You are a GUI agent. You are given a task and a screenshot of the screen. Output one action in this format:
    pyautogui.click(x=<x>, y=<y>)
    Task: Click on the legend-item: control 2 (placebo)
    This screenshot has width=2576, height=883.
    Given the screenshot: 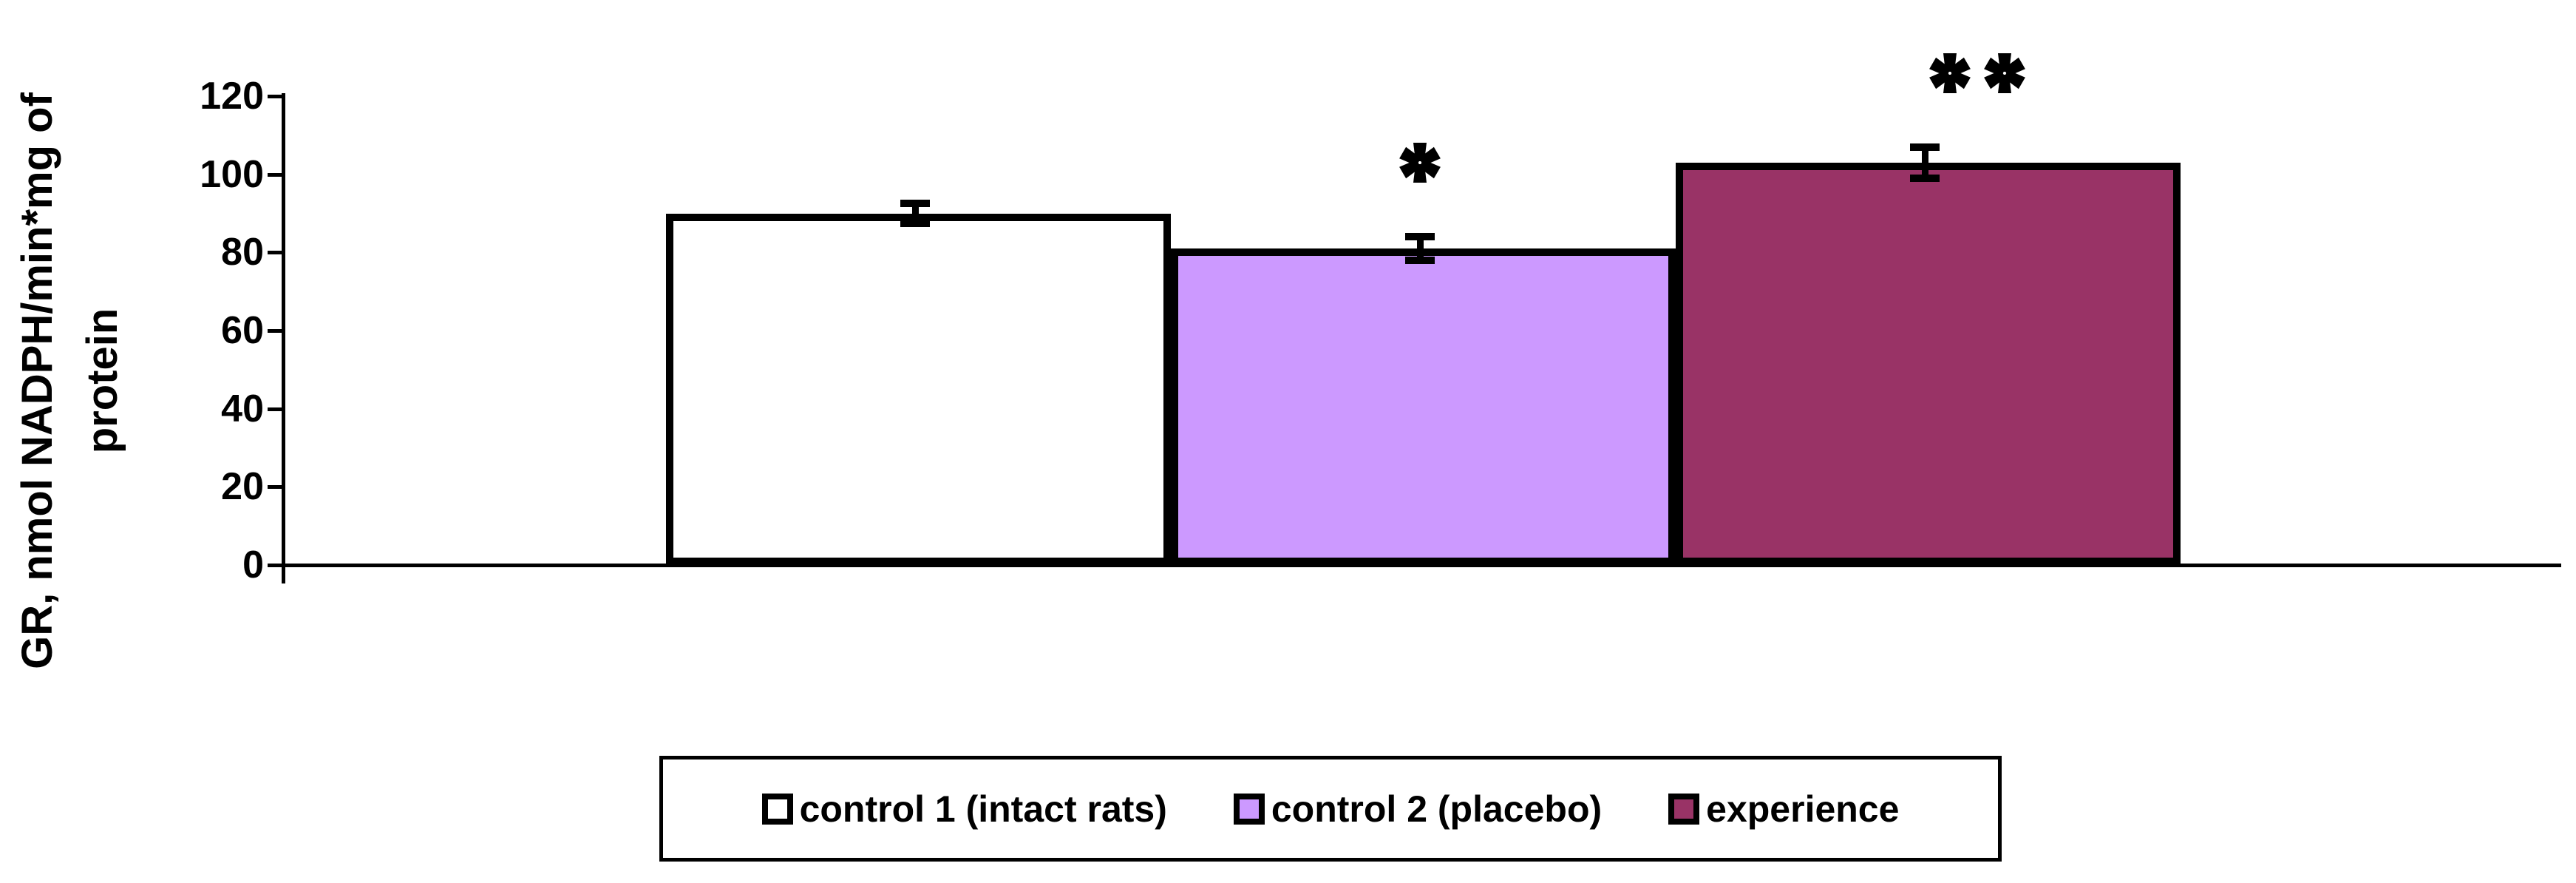 What is the action you would take?
    pyautogui.click(x=1418, y=809)
    